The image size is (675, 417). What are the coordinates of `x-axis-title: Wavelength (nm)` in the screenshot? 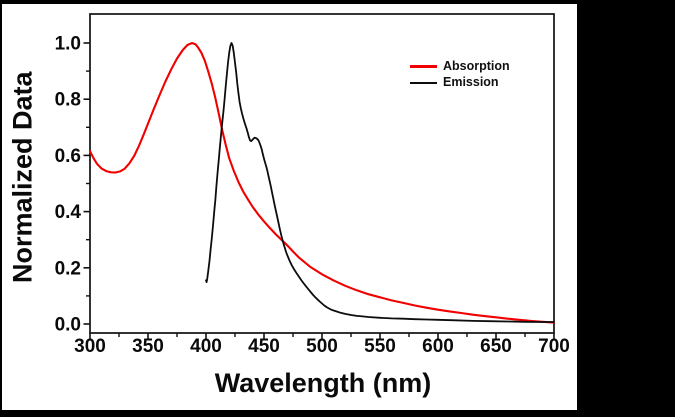 It's located at (323, 383).